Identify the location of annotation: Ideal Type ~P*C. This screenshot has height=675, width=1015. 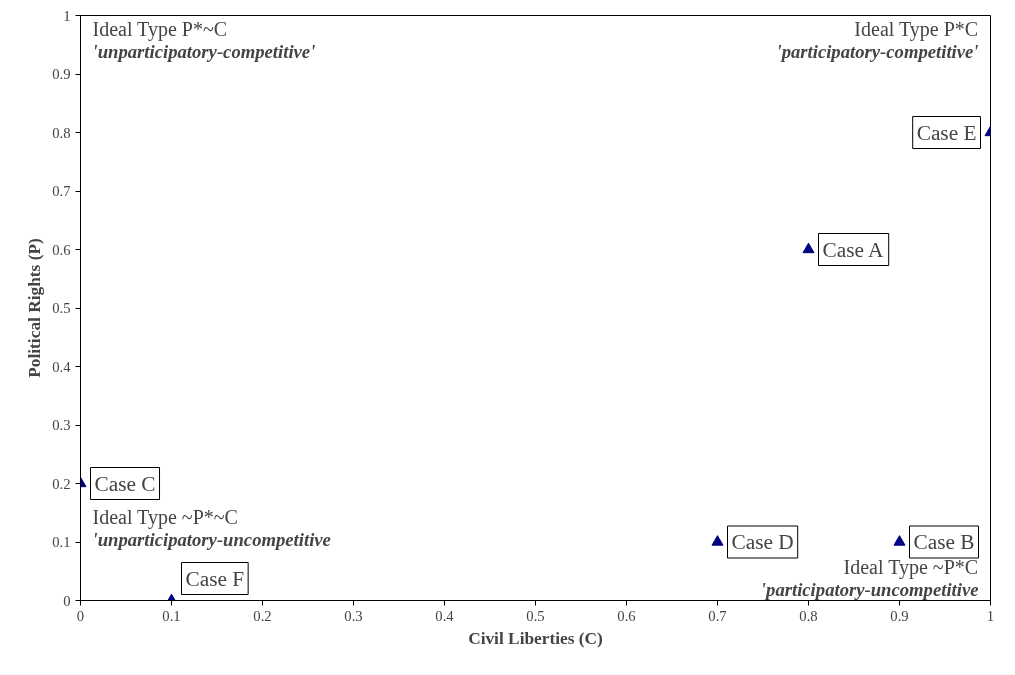
(911, 567).